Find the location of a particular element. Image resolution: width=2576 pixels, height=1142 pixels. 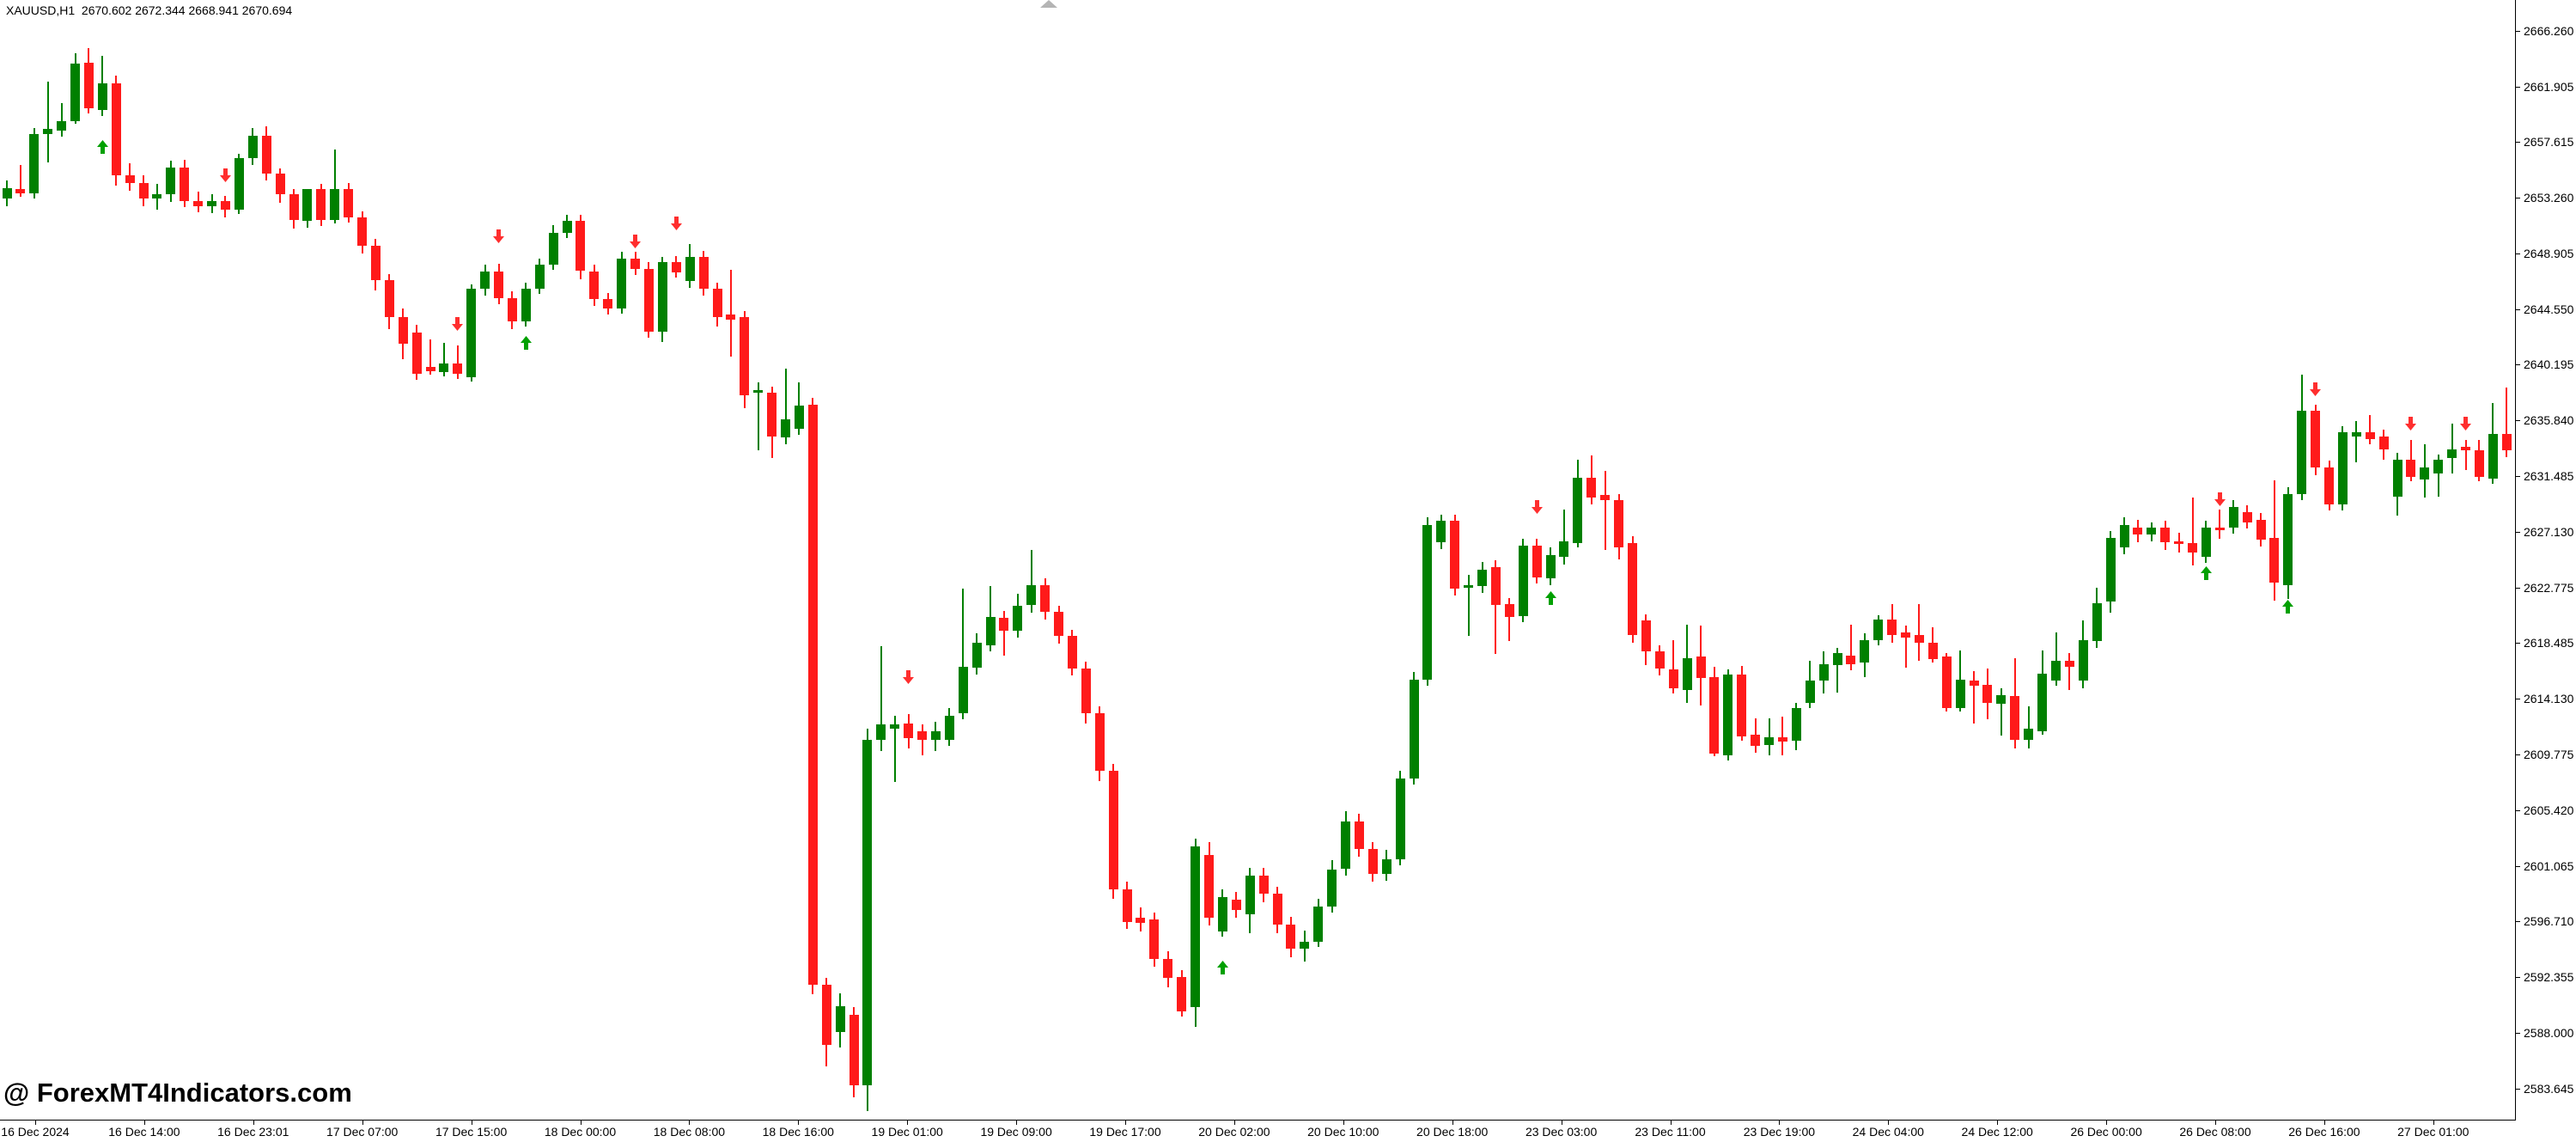

time-axis-label: 17 Dec 15:00 is located at coordinates (471, 1132).